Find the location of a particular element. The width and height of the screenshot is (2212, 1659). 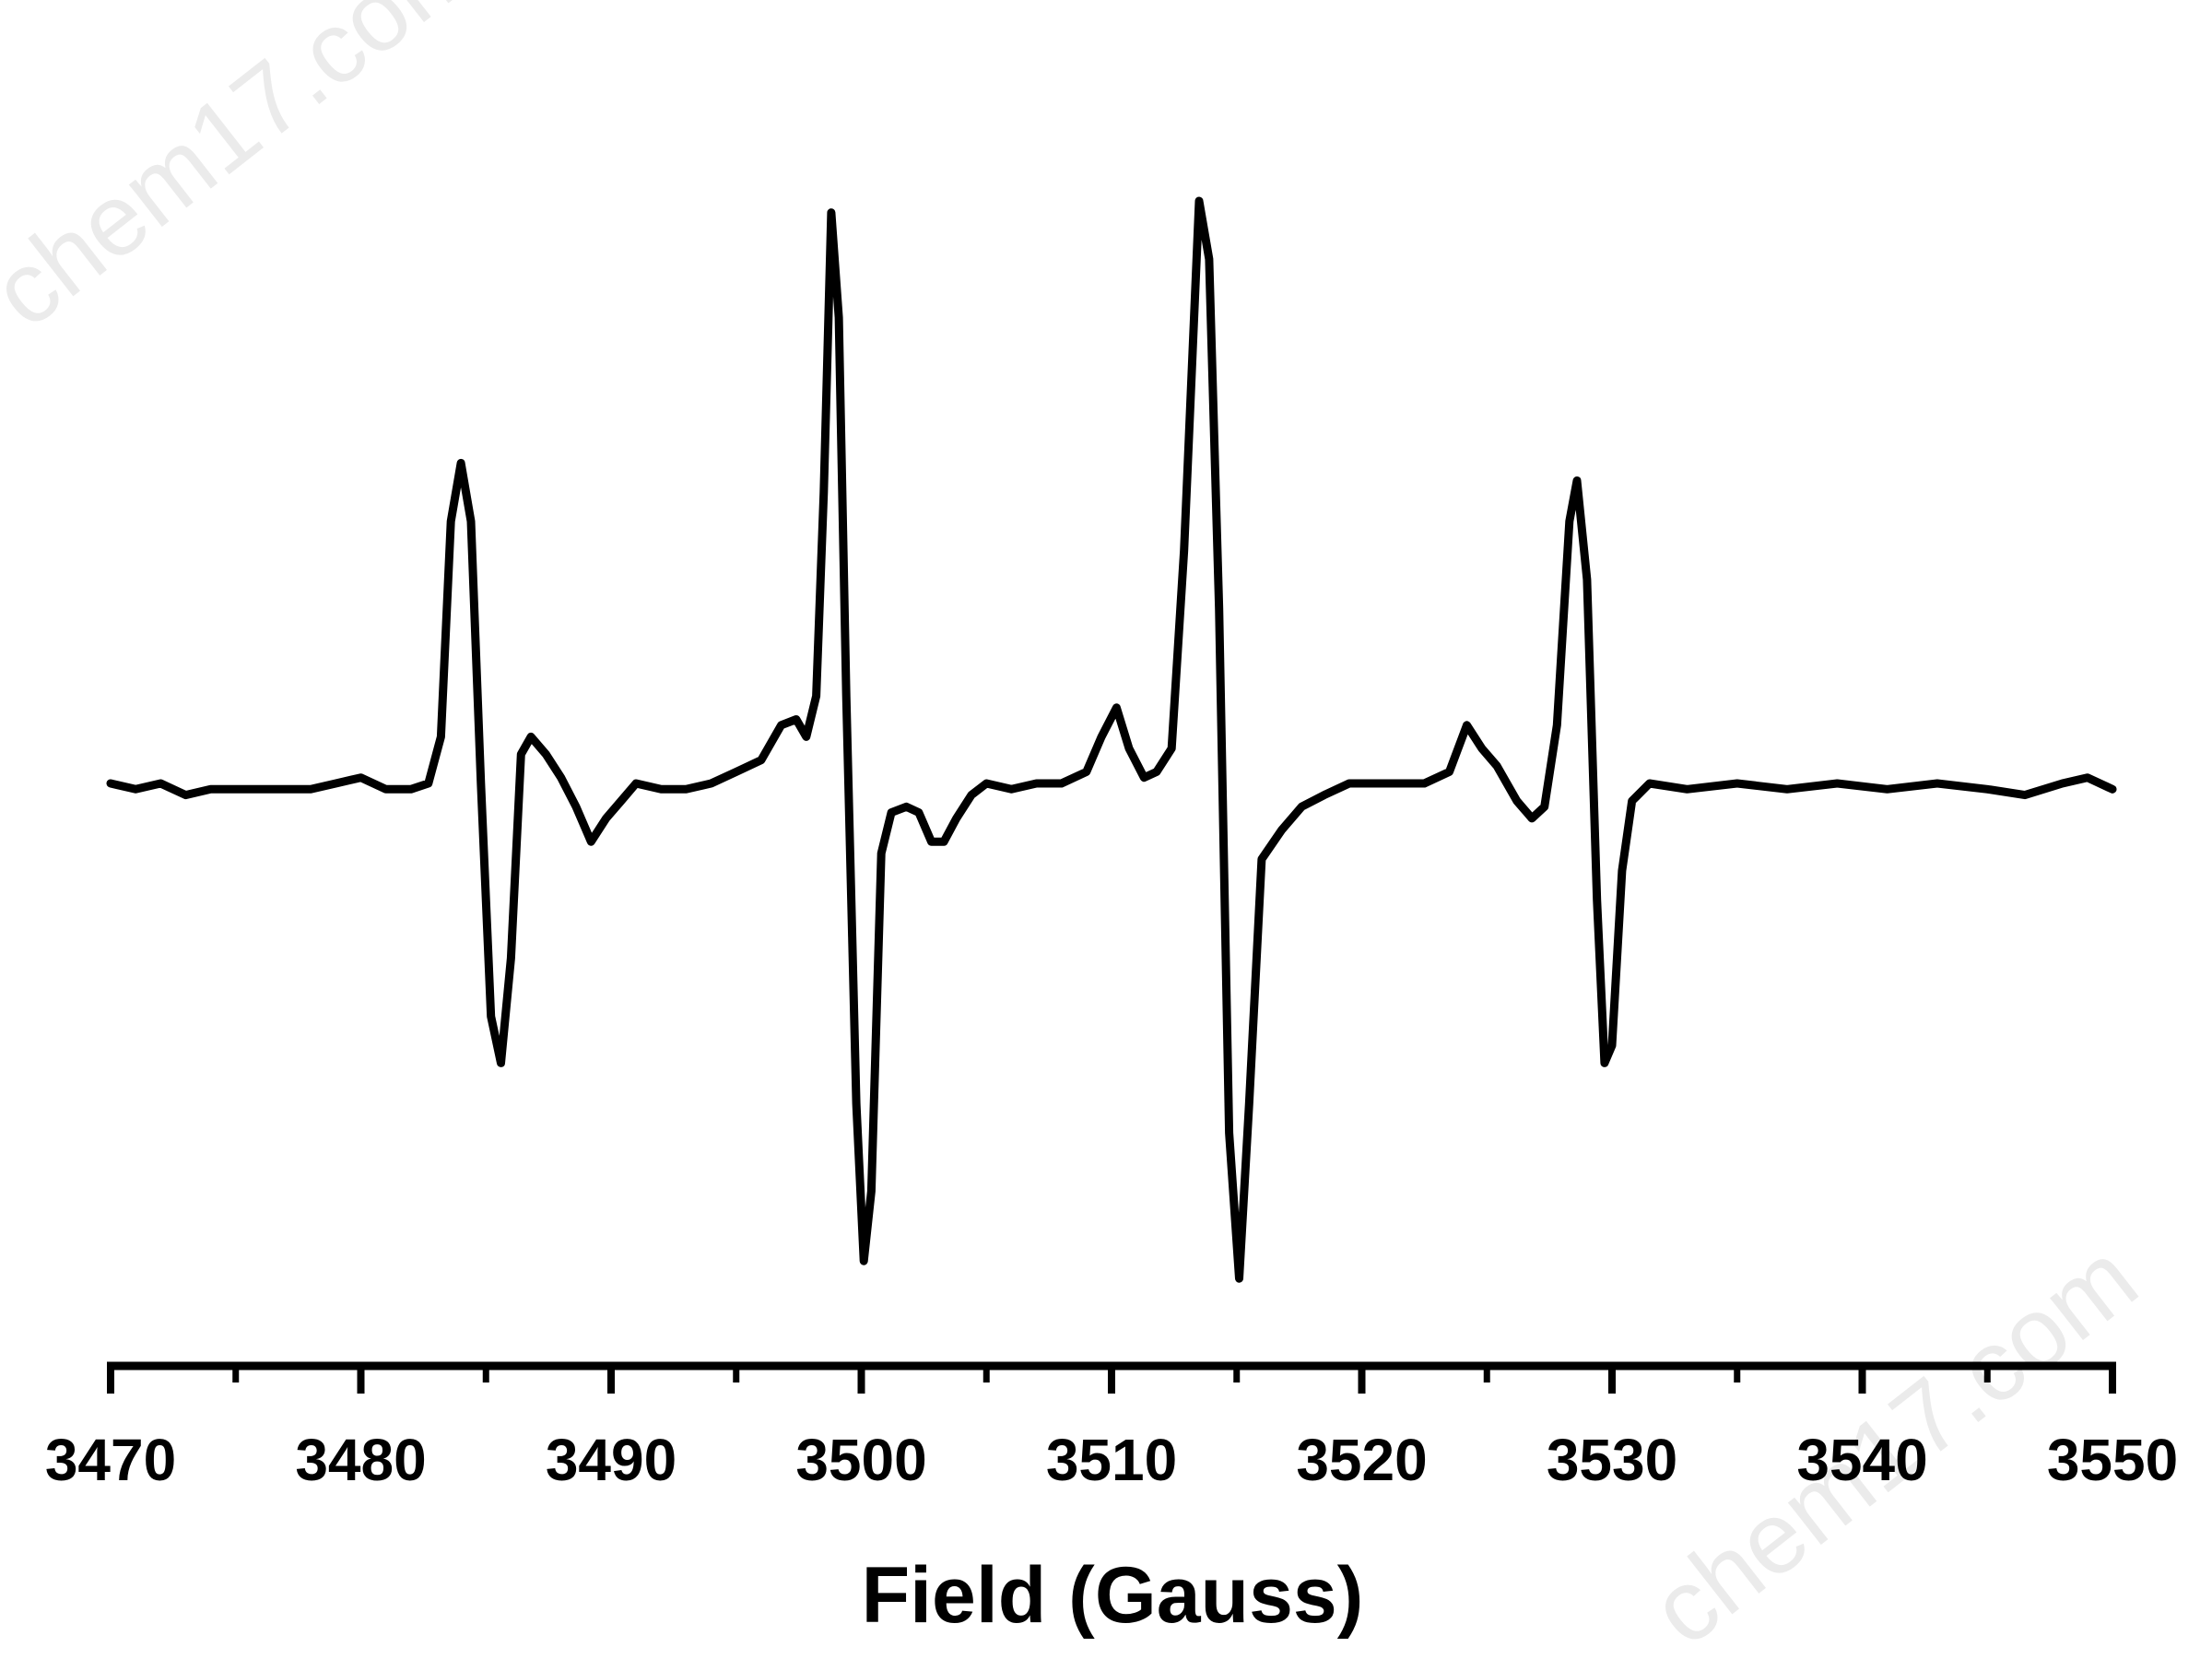

x-tick-label: 3530 is located at coordinates (1612, 1460).